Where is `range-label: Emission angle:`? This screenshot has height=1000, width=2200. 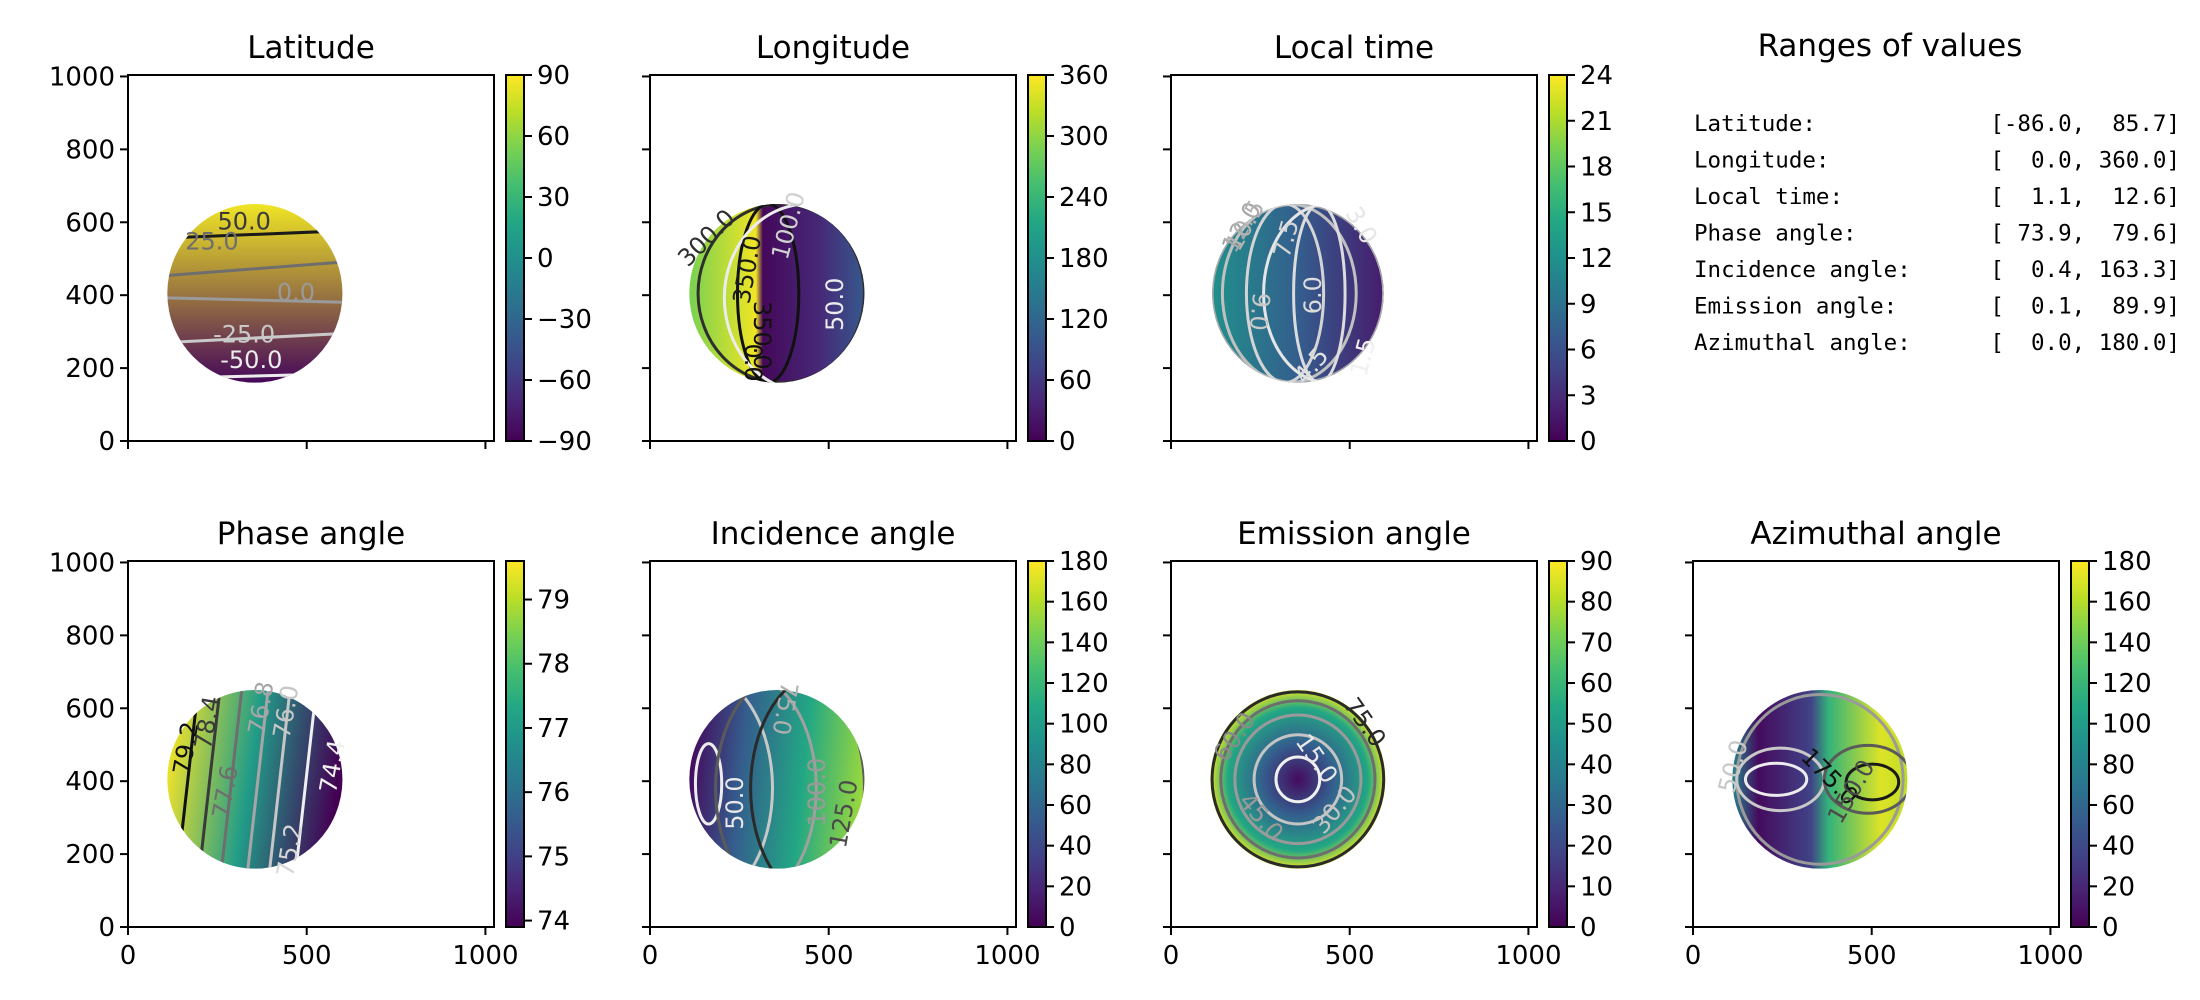
range-label: Emission angle: is located at coordinates (1795, 307).